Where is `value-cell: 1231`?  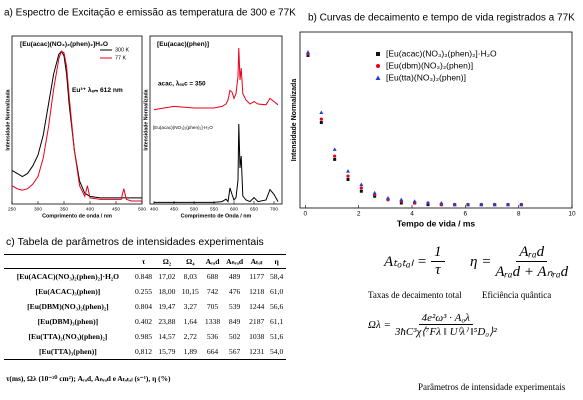
value-cell: 1231 is located at coordinates (257, 352).